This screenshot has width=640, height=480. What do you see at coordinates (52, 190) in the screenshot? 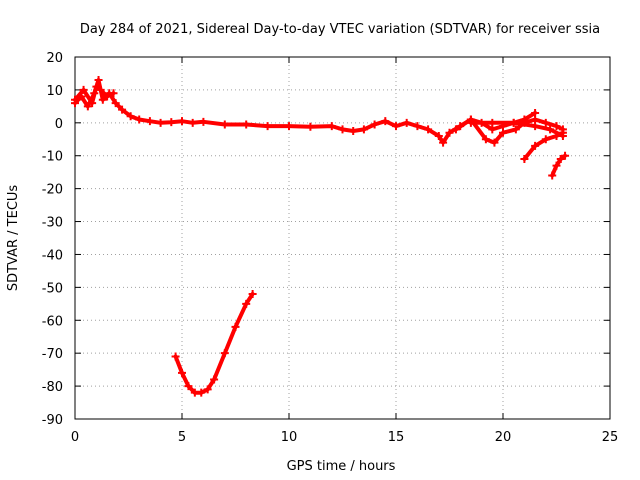
I see `y-tick-label: -20` at bounding box center [52, 190].